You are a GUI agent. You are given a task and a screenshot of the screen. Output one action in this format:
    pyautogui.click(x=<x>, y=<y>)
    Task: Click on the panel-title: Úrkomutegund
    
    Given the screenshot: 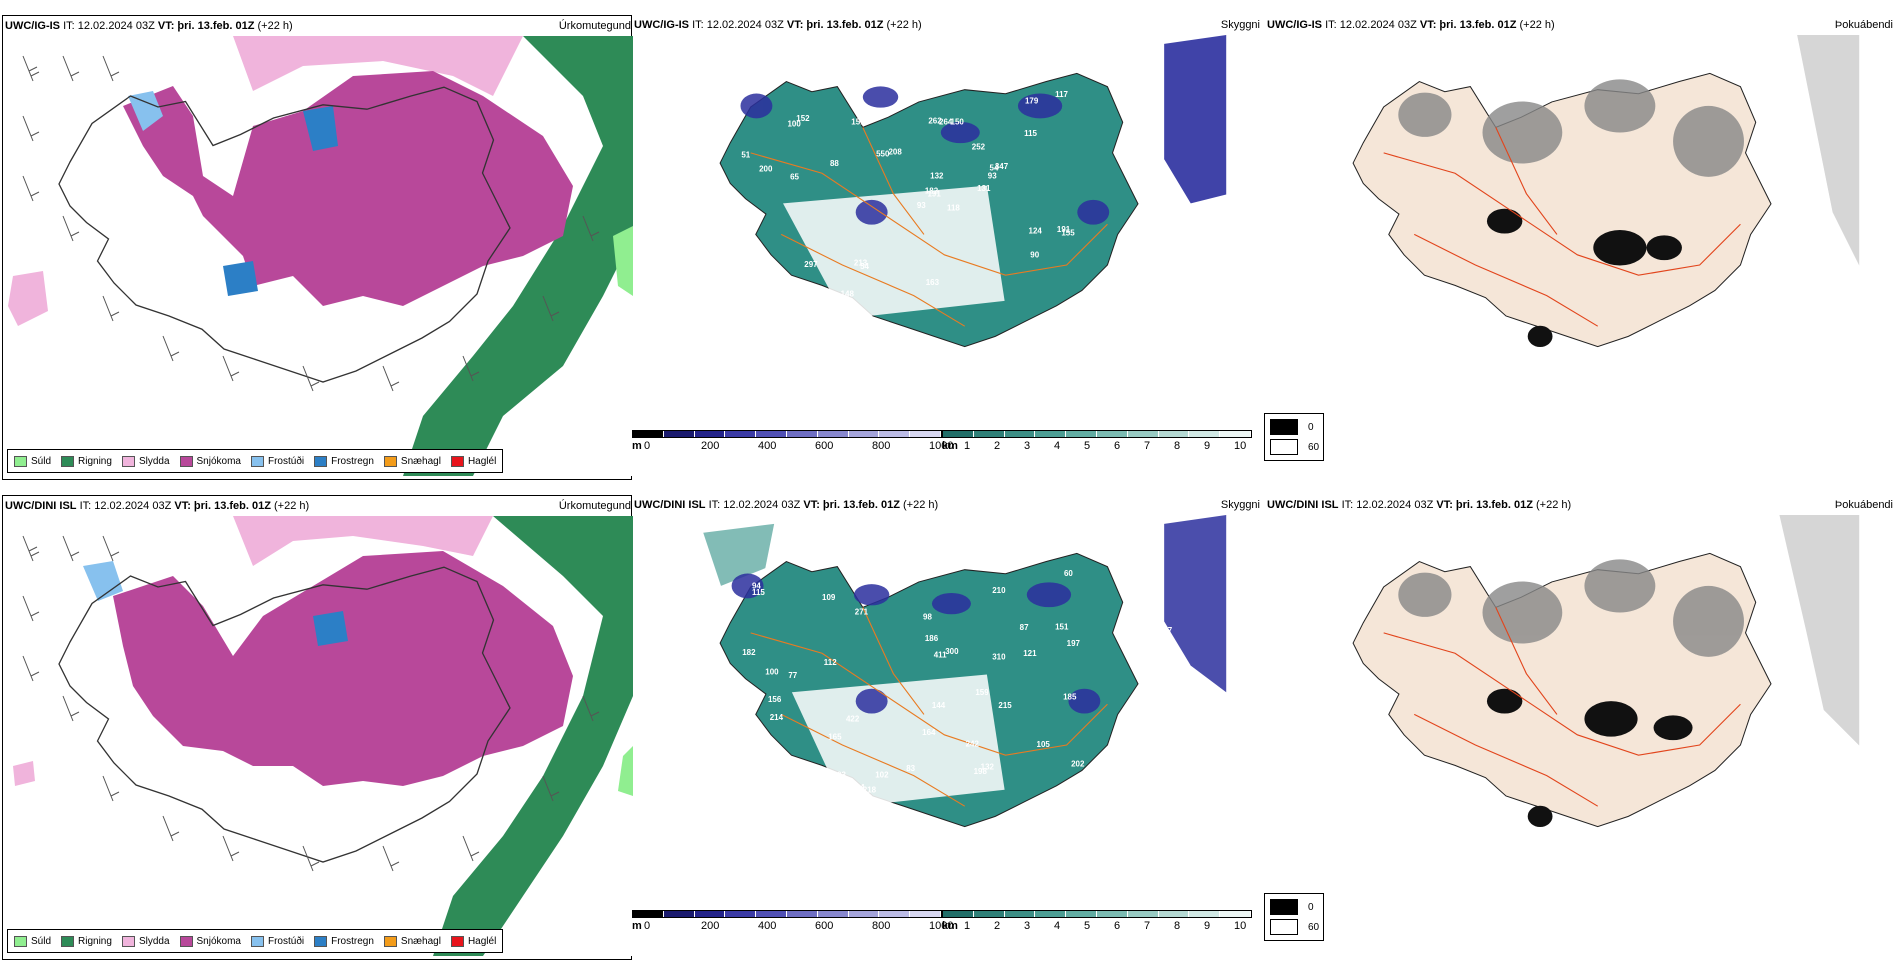 What is the action you would take?
    pyautogui.click(x=594, y=506)
    